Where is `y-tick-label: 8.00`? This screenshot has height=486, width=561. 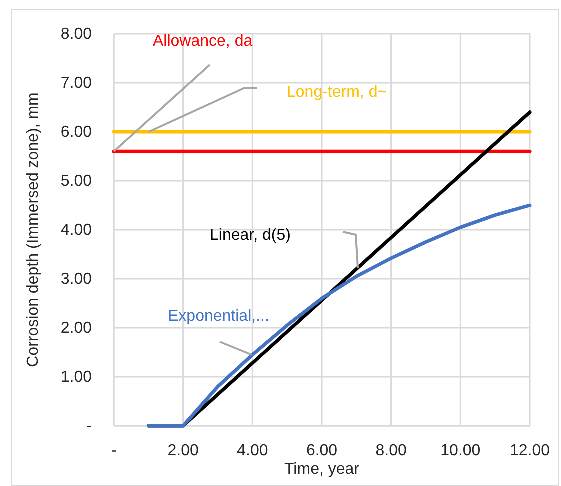
y-tick-label: 8.00 is located at coordinates (76, 35).